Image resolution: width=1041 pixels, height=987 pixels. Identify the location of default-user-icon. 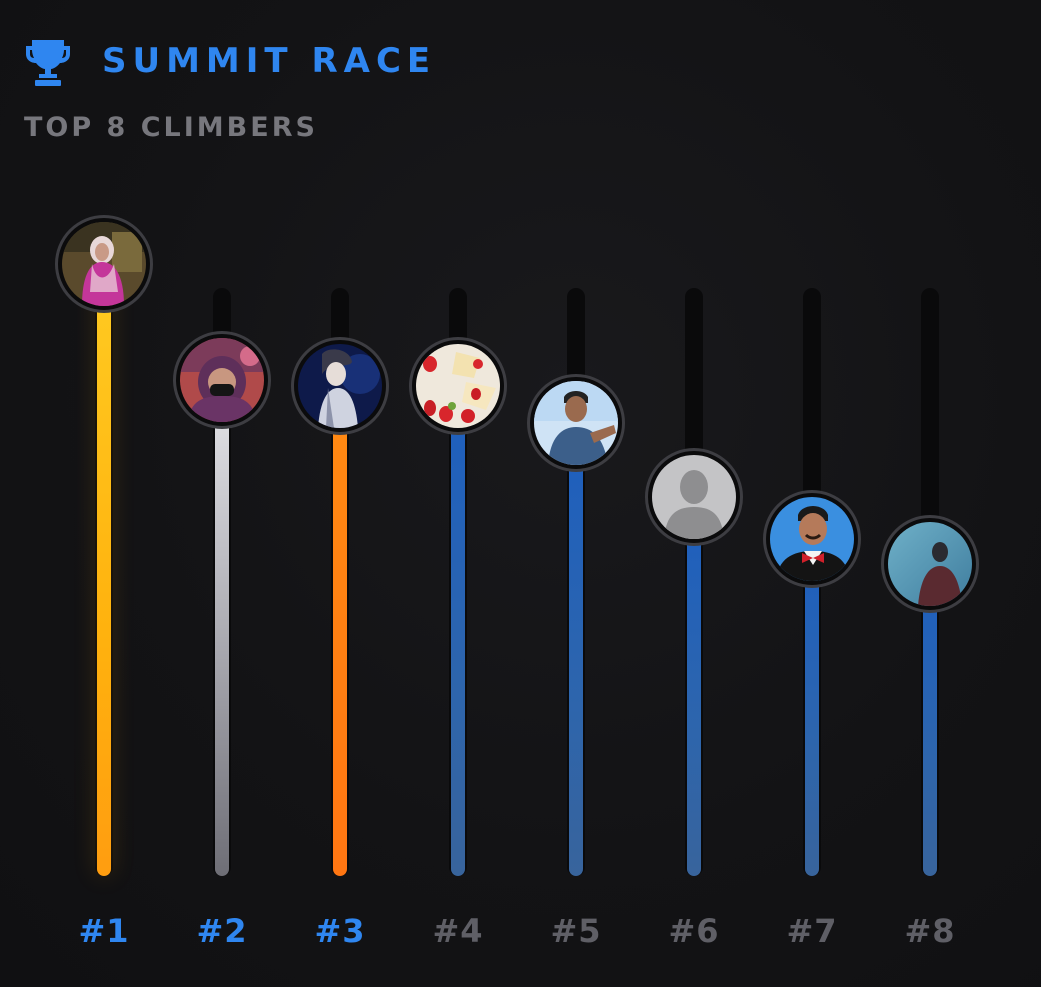
(694, 496).